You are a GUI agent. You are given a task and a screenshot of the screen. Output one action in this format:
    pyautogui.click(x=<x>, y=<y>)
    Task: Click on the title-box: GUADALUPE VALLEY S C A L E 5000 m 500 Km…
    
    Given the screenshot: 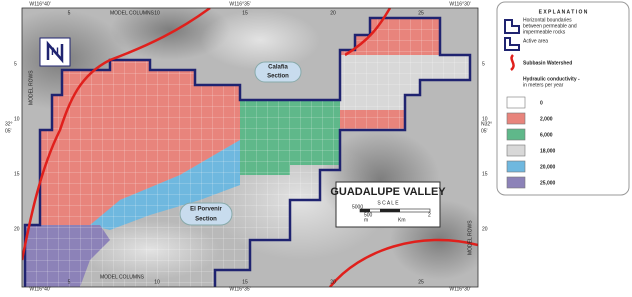 What is the action you would take?
    pyautogui.click(x=388, y=204)
    